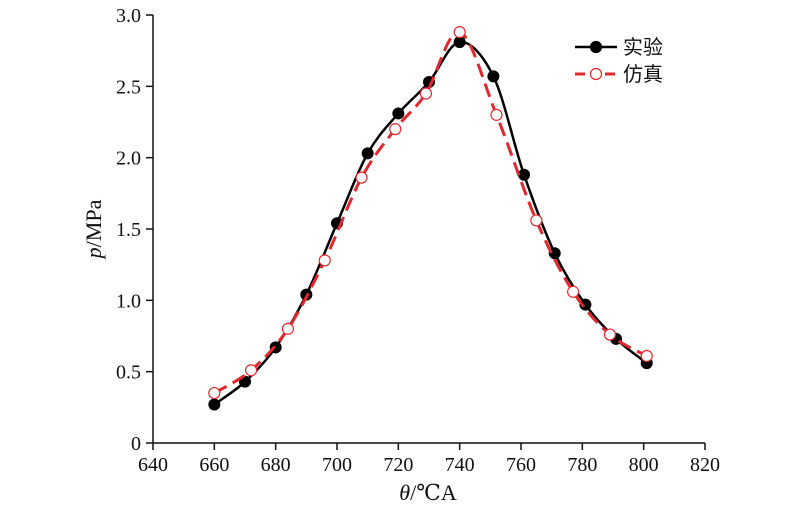  What do you see at coordinates (582, 465) in the screenshot?
I see `x-tick-label: 780` at bounding box center [582, 465].